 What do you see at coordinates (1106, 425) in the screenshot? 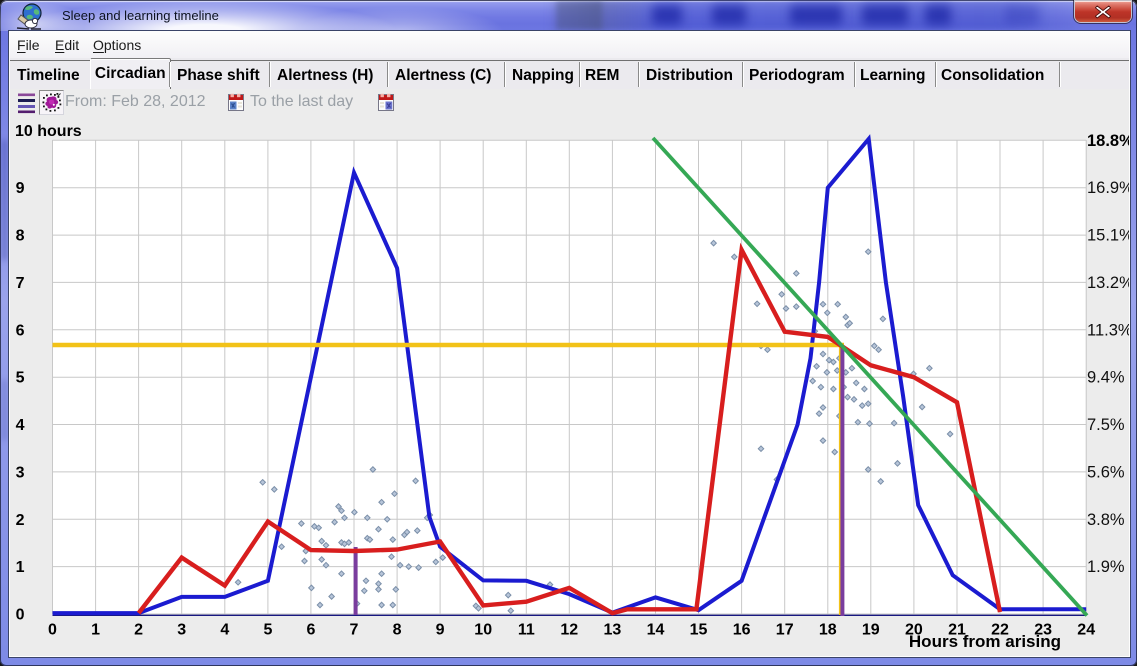
I see `svg-text: 7.5%` at bounding box center [1106, 425].